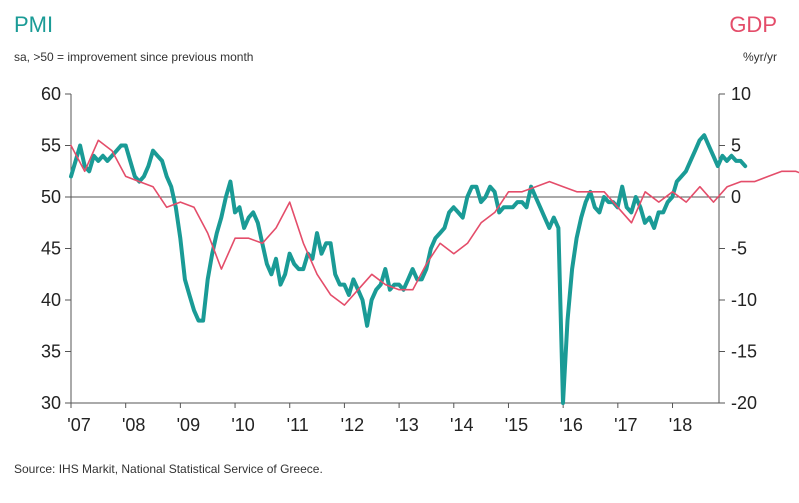 This screenshot has width=799, height=503. I want to click on x-tick-label: '16, so click(570, 425).